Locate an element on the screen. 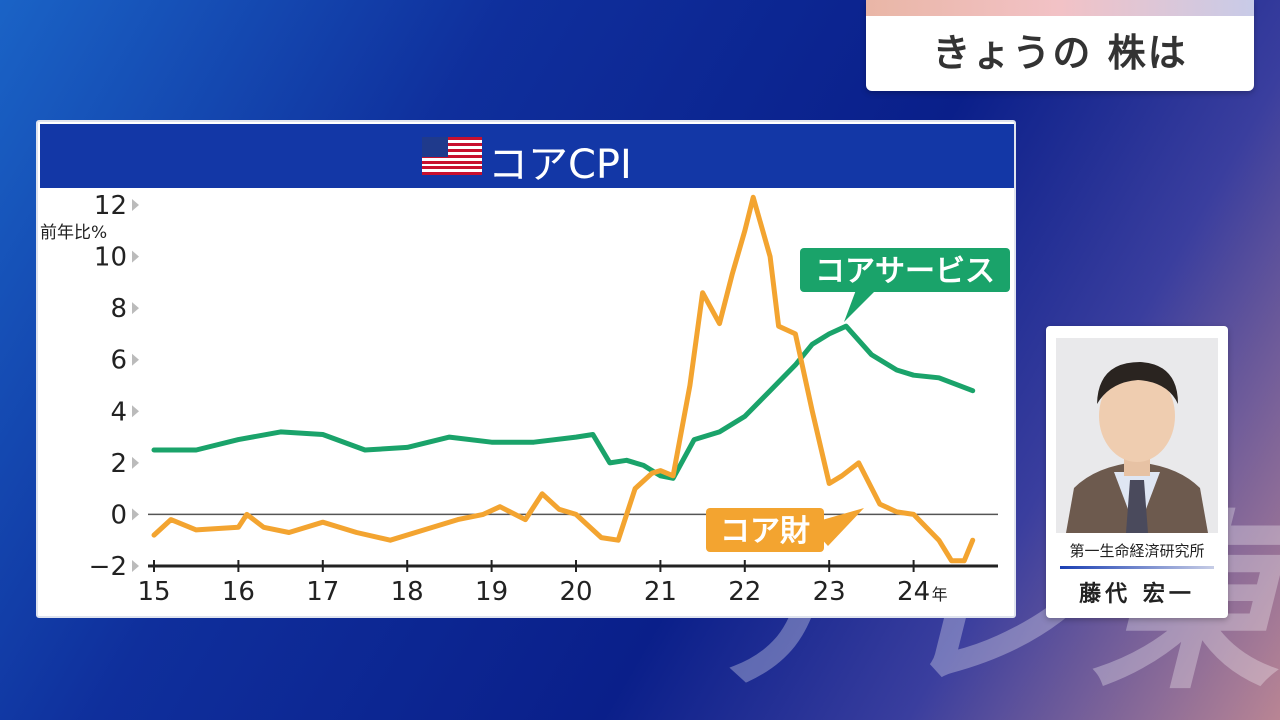 This screenshot has height=720, width=1280. x-tick-label: 17 is located at coordinates (322, 592).